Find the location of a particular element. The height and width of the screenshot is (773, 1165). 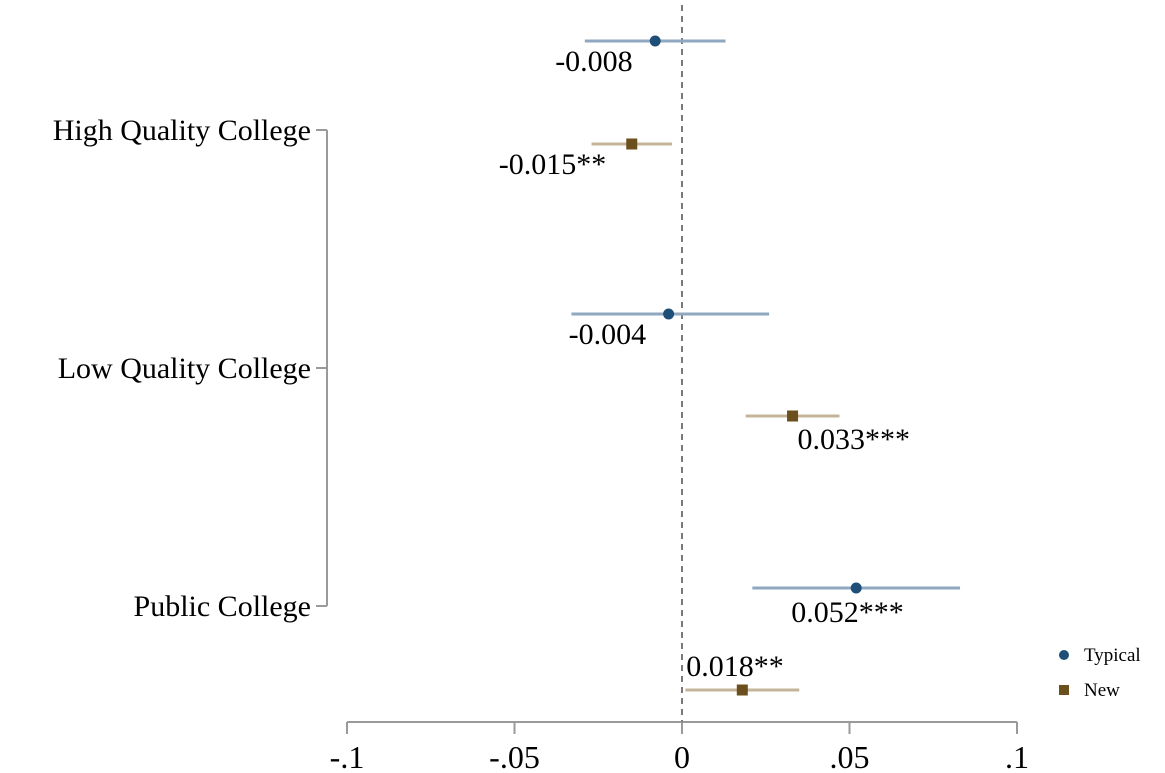

legend: Typical New is located at coordinates (1100, 673).